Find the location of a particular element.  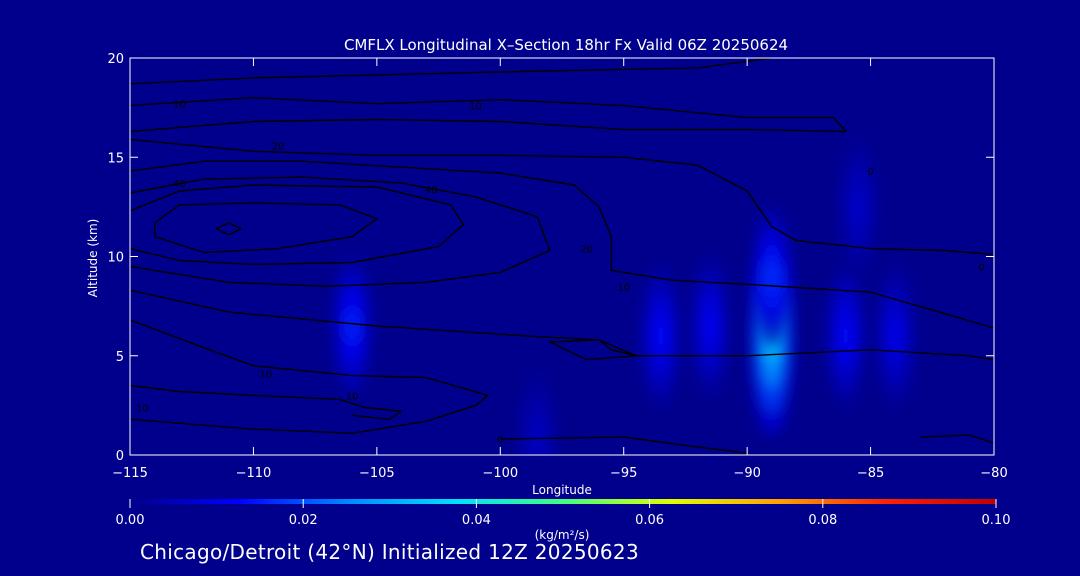

x-tick-label-2: −105 is located at coordinates (377, 473).